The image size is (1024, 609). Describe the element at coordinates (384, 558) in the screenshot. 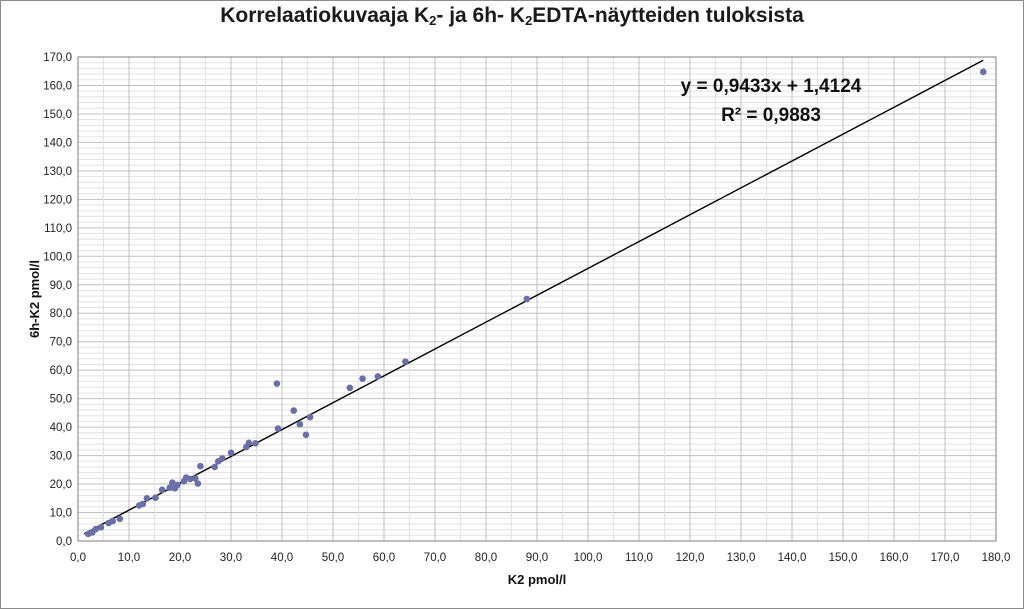

I see `x-tick-label: 60,0` at that location.